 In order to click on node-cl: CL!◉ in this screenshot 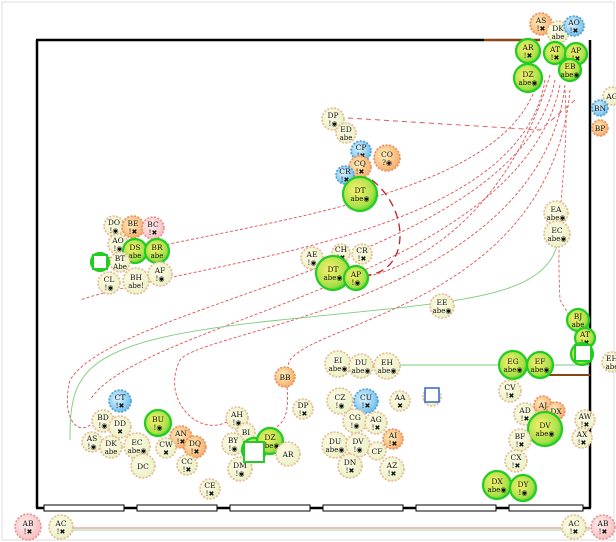, I will do `click(109, 283)`.